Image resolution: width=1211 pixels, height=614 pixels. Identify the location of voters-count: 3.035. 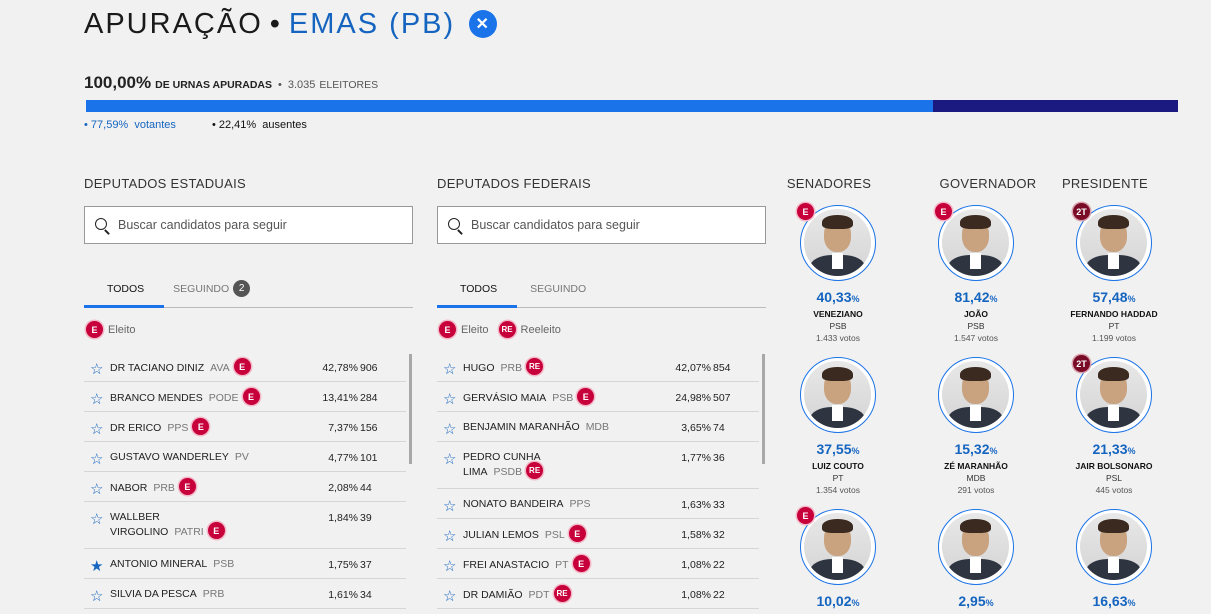
(301, 85).